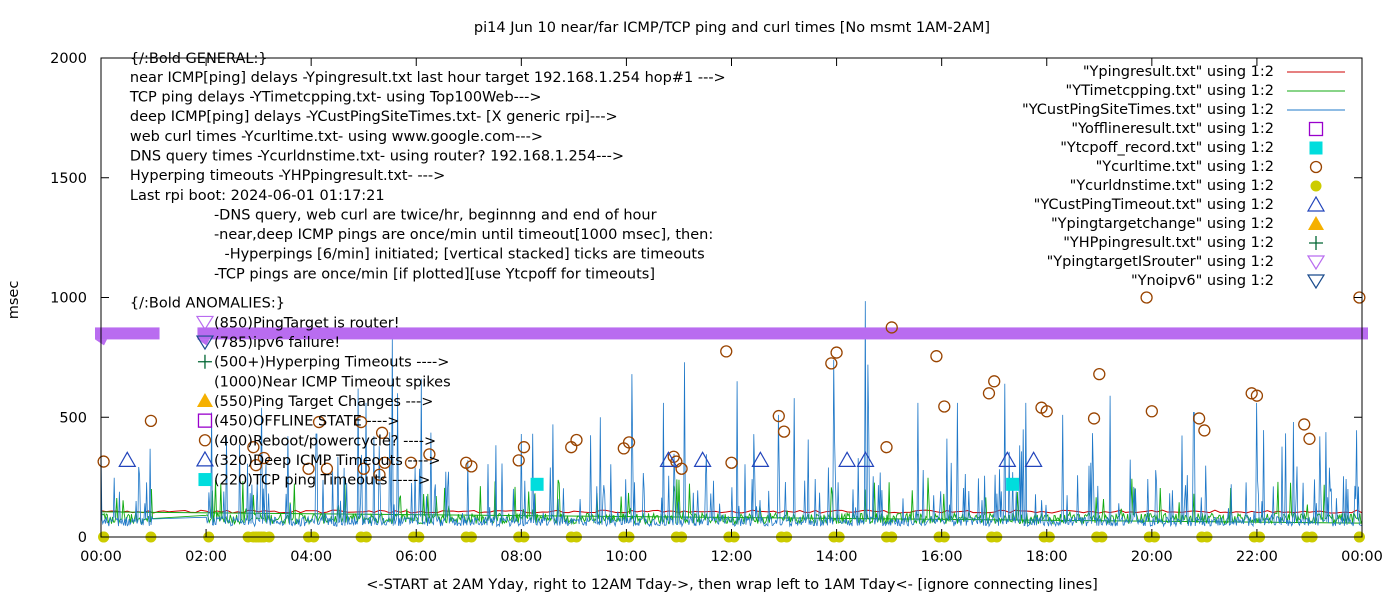 This screenshot has height=600, width=1400. What do you see at coordinates (732, 557) in the screenshot?
I see `x-tick-label: 12:00` at bounding box center [732, 557].